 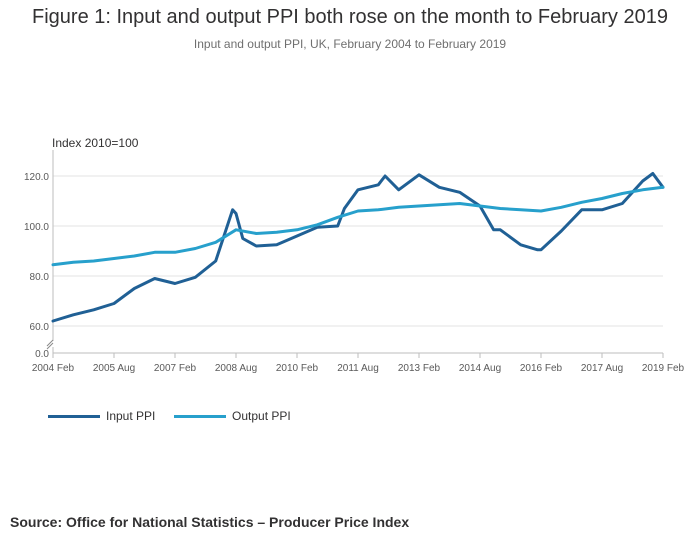 What do you see at coordinates (175, 368) in the screenshot?
I see `x-tick-label: 2007 Feb` at bounding box center [175, 368].